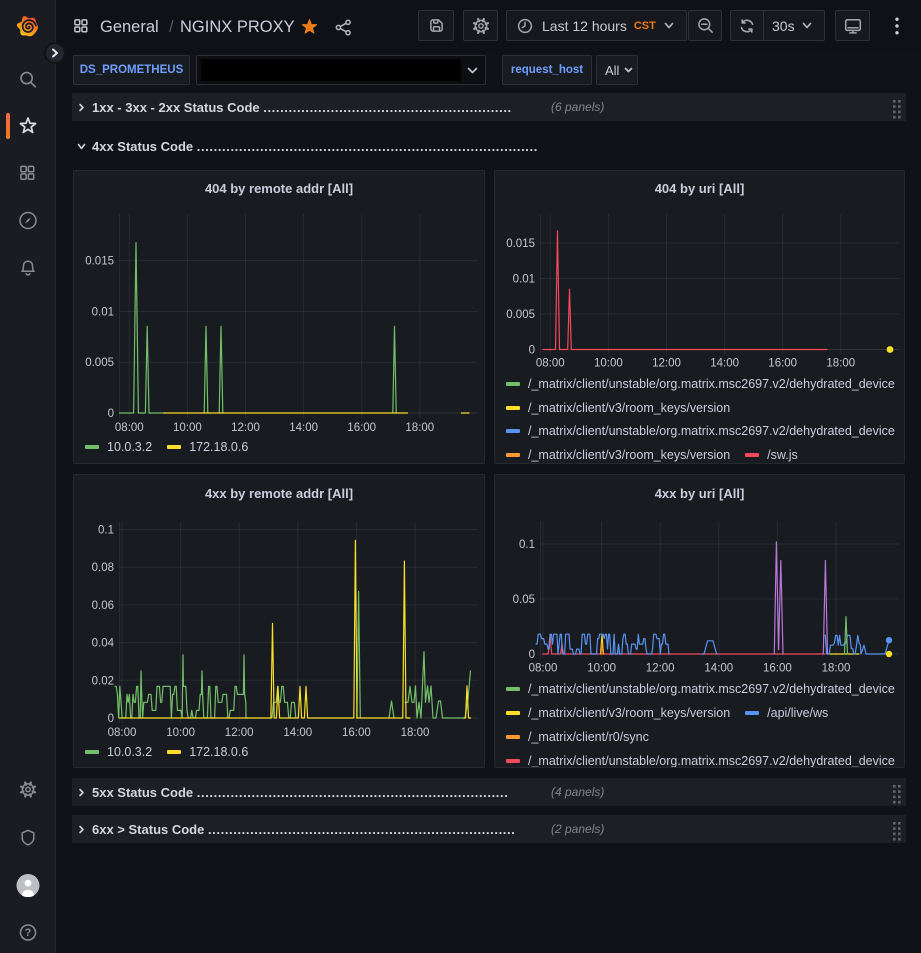  I want to click on svg-text: 0.05, so click(524, 600).